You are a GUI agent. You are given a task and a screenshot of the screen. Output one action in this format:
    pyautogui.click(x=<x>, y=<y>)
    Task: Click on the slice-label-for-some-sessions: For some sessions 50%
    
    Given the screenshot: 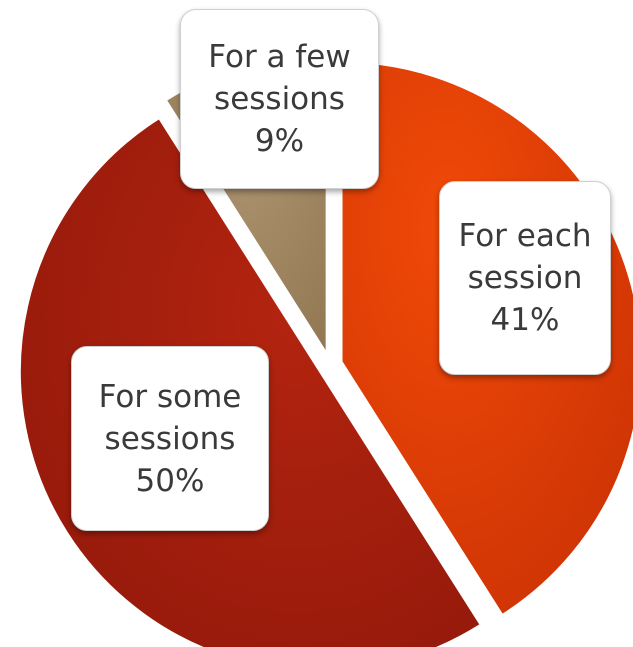 What is the action you would take?
    pyautogui.click(x=170, y=438)
    